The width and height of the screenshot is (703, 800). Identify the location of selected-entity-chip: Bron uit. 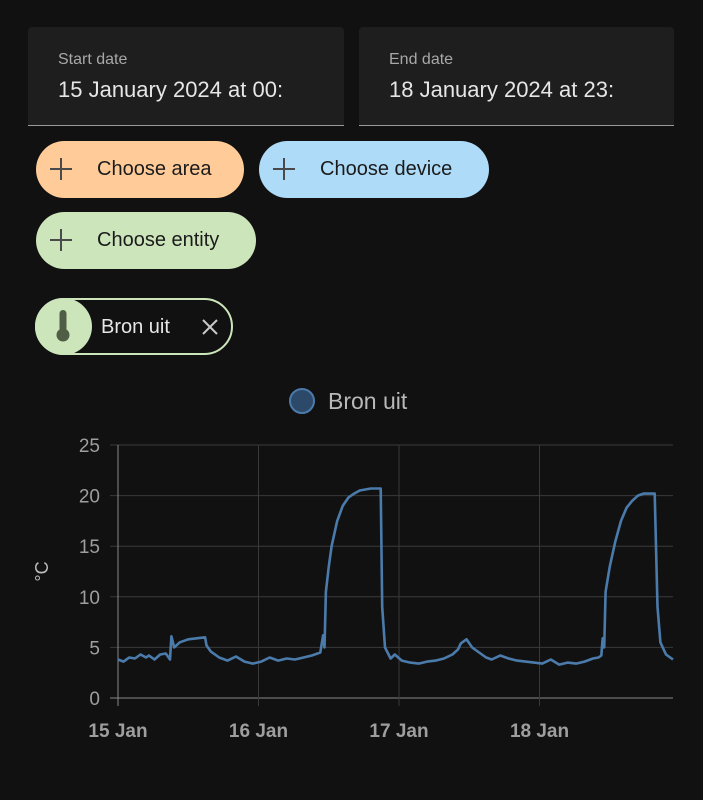
(134, 326).